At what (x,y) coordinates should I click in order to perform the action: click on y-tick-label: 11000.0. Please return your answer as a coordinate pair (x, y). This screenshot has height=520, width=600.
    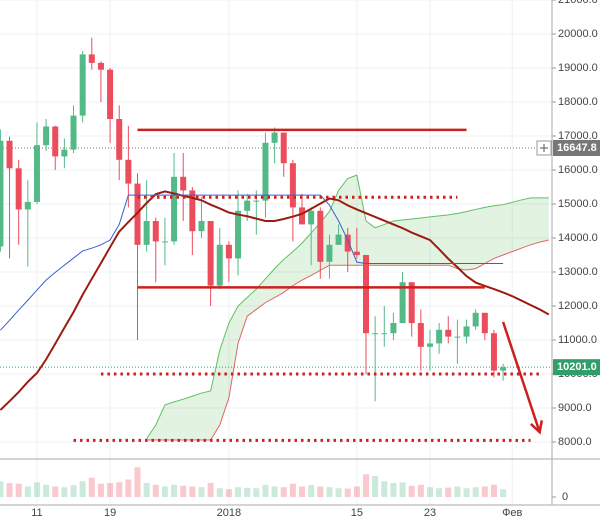
    Looking at the image, I should click on (577, 340).